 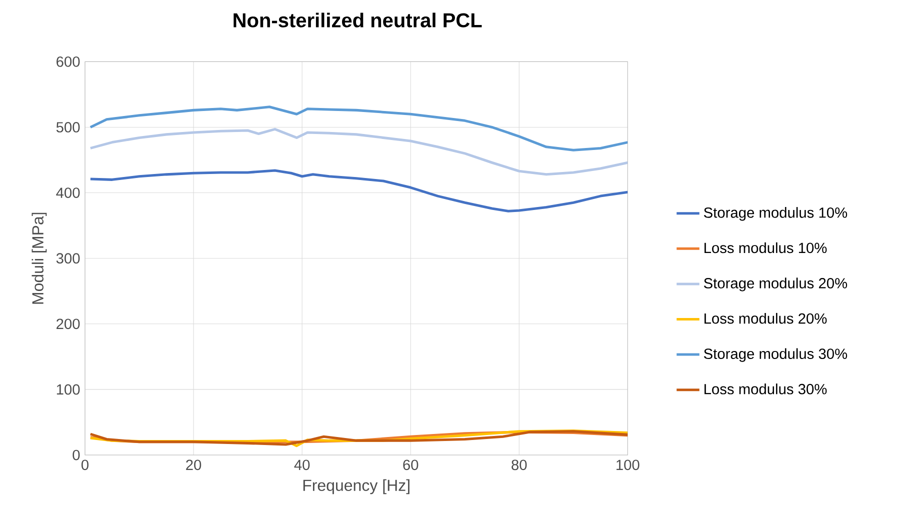 I want to click on x-tick-label: 40, so click(x=302, y=465).